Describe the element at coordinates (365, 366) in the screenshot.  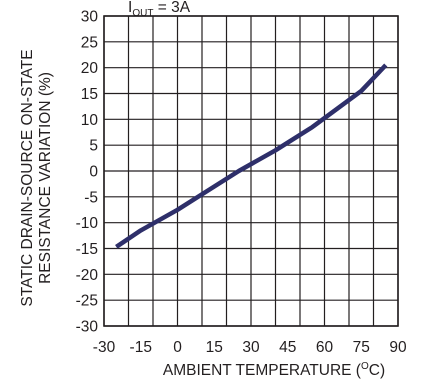
I see `x-axis-title-sup: O` at that location.